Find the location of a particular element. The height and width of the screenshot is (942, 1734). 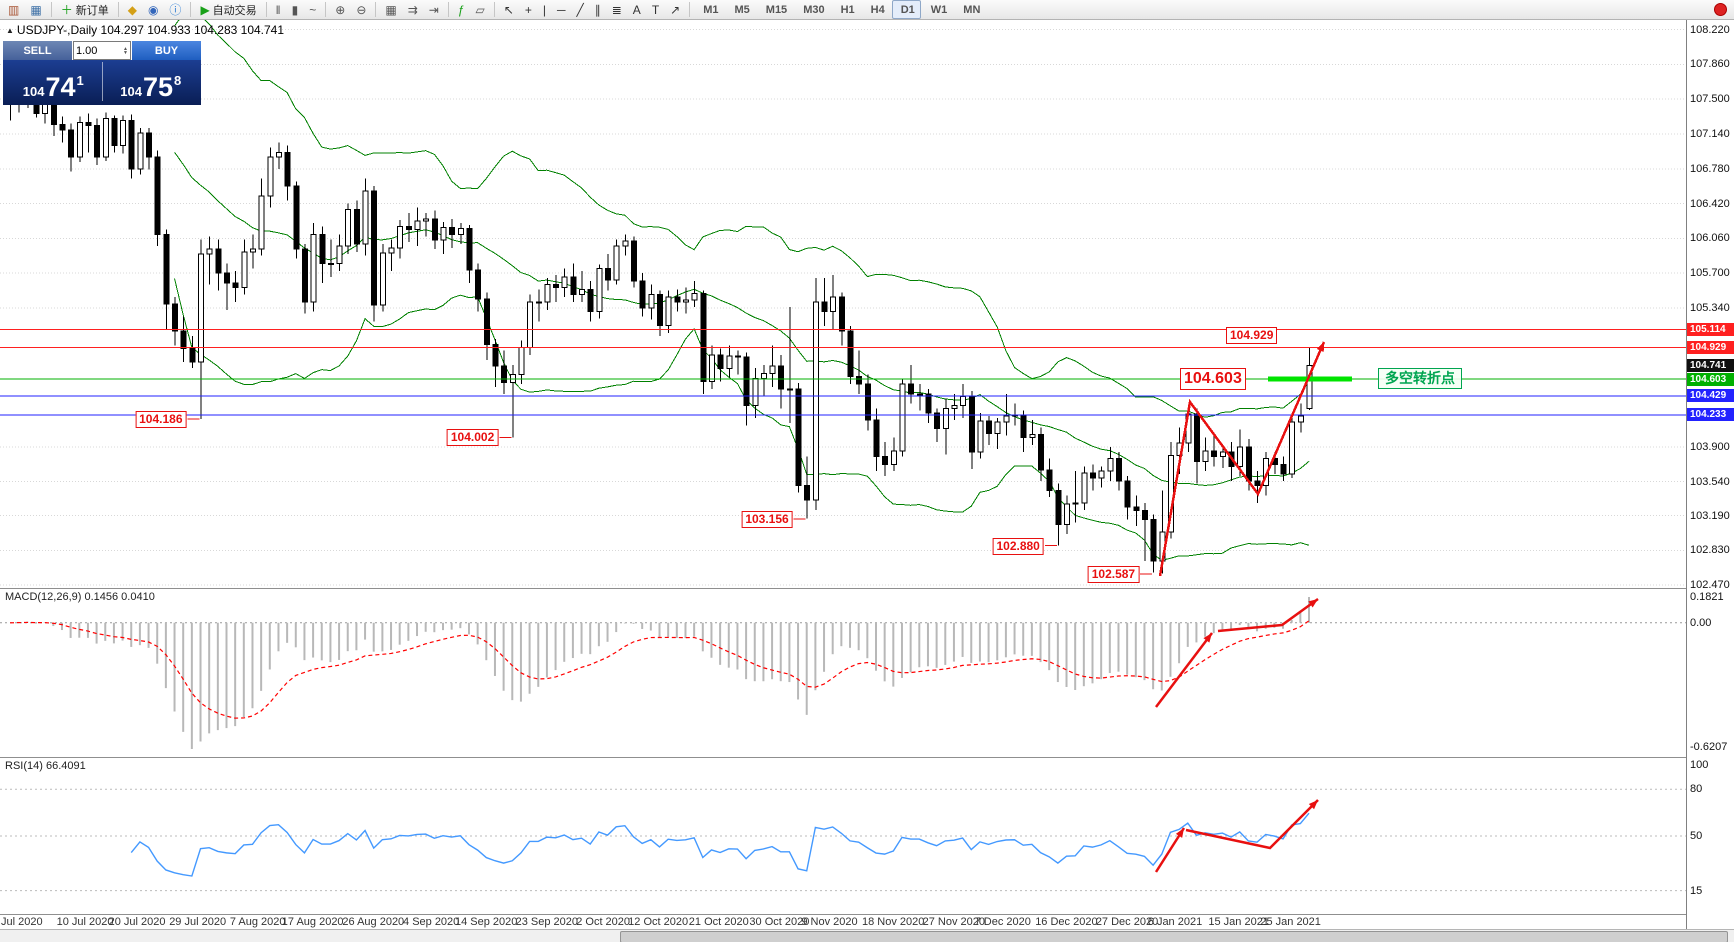

price-callout-label: 104.929 is located at coordinates (1252, 335).